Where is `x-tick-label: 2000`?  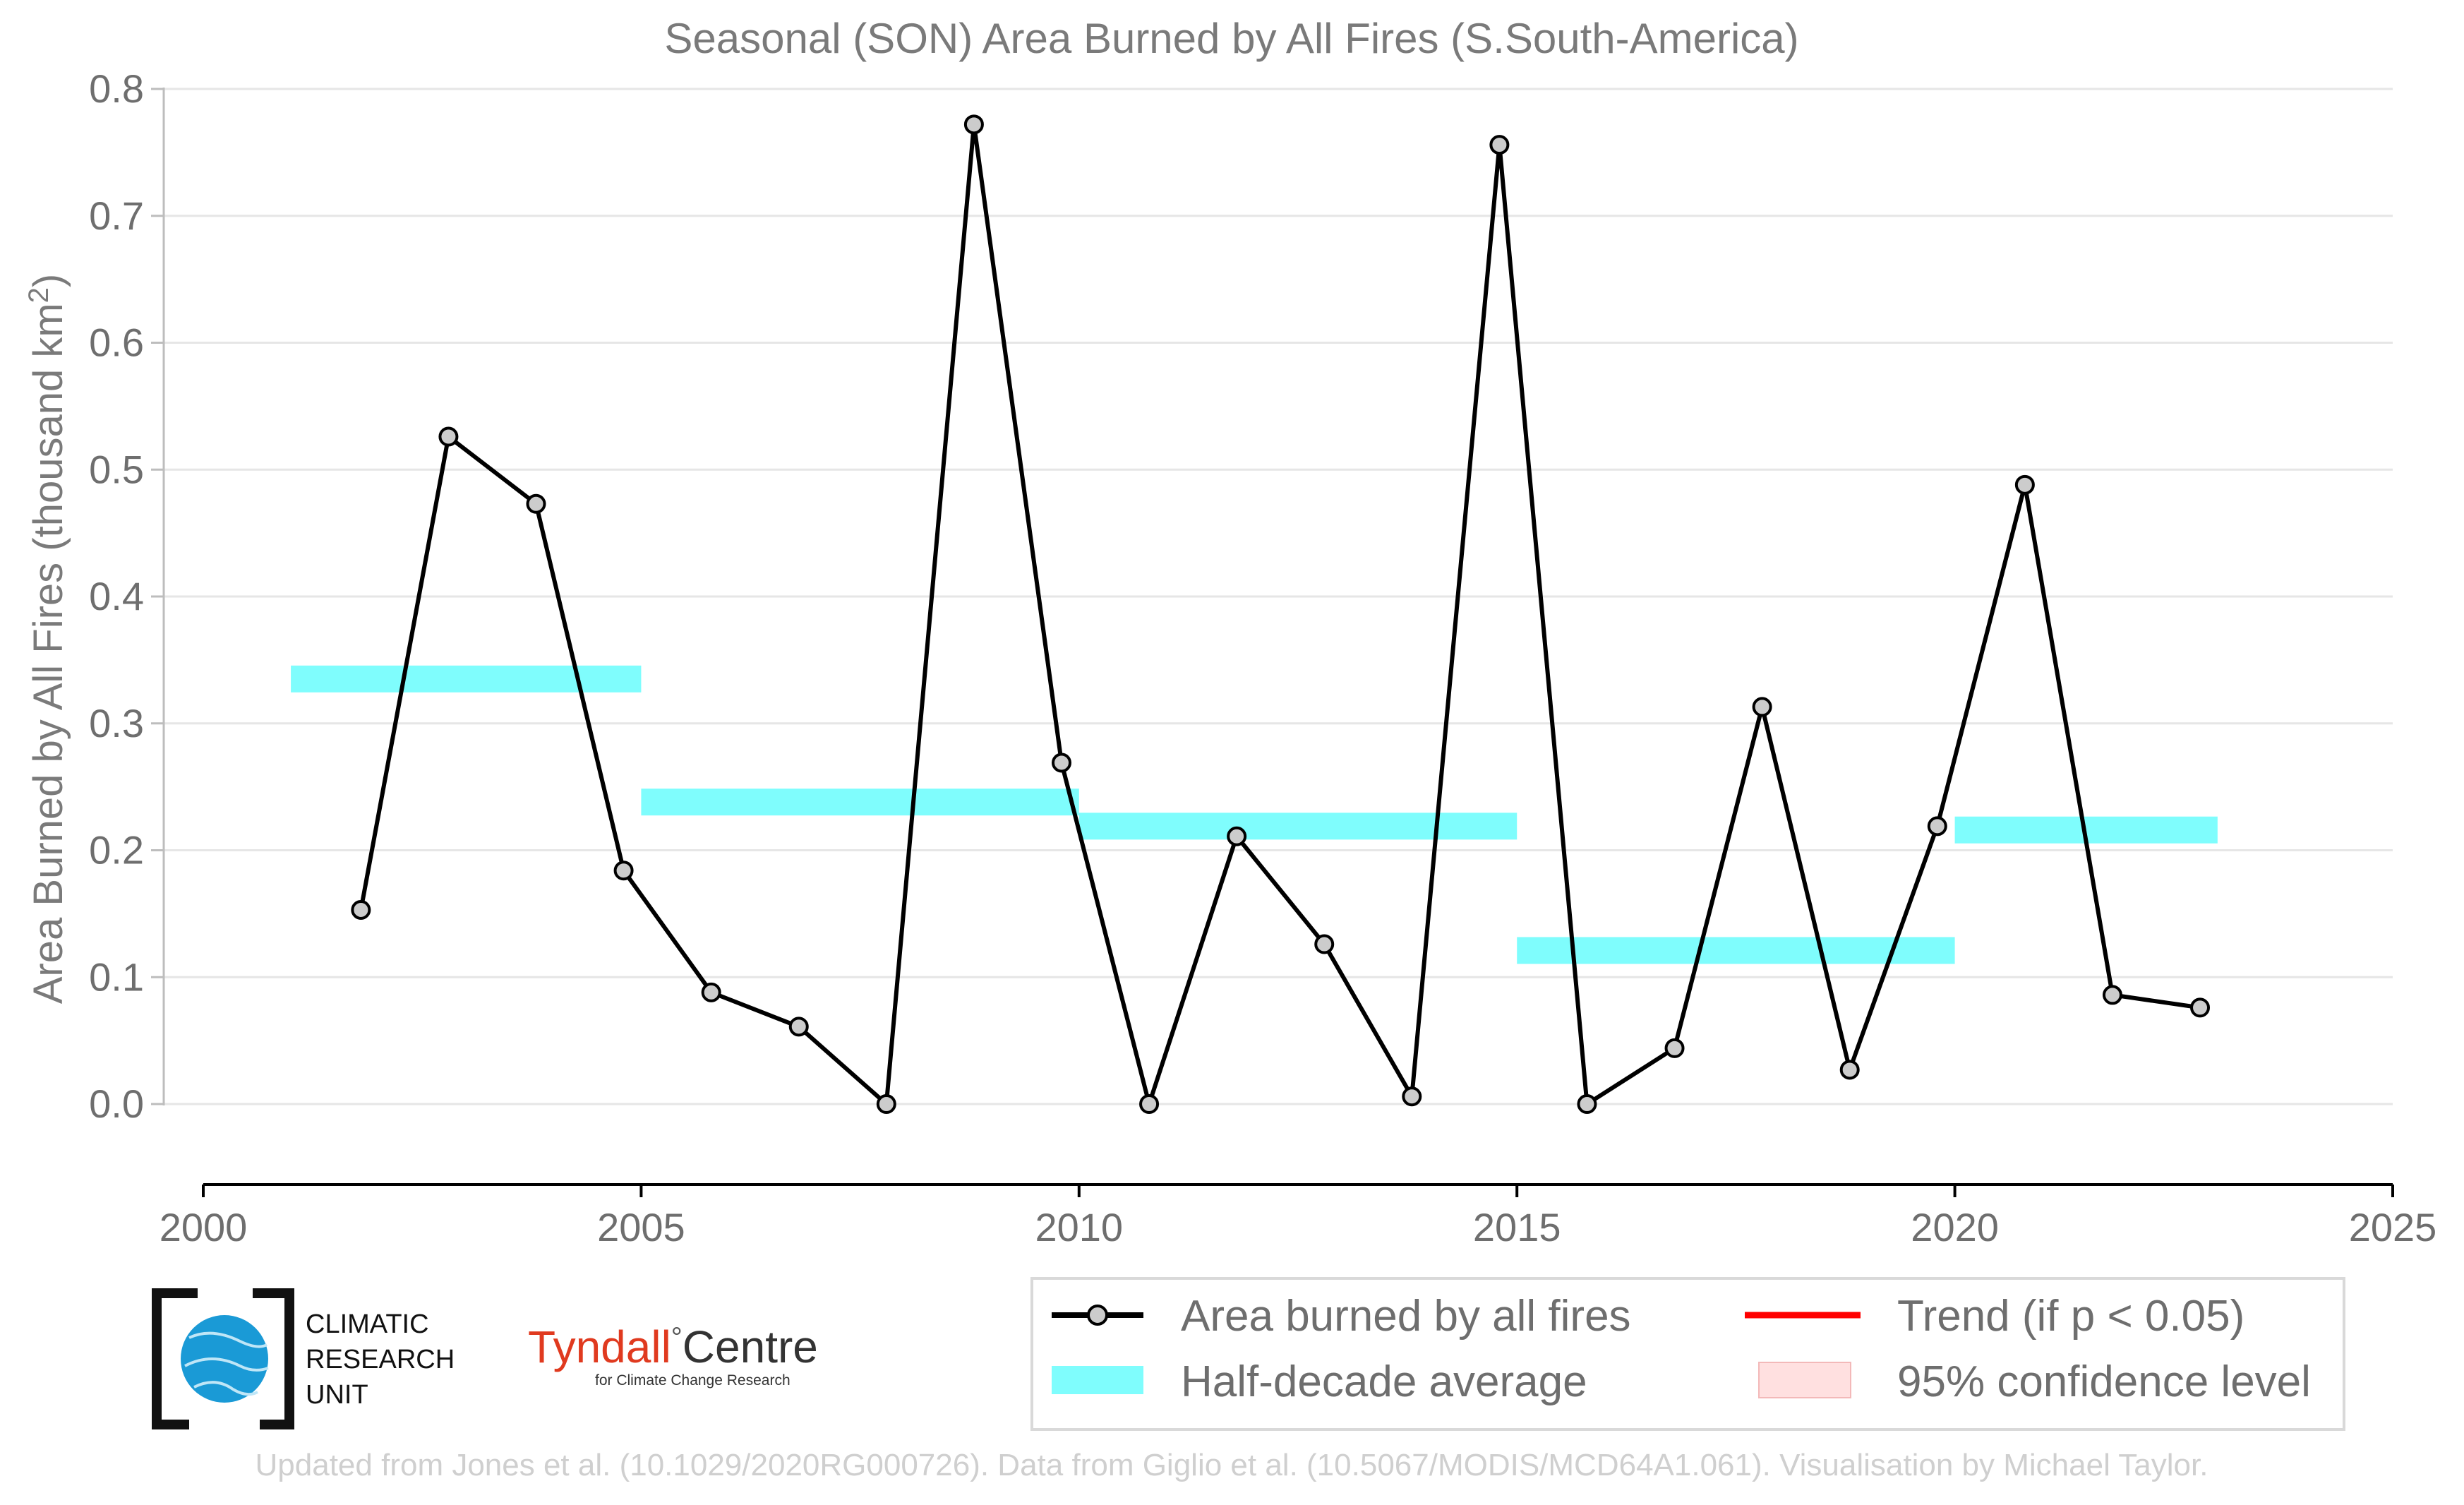
x-tick-label: 2000 is located at coordinates (204, 1227).